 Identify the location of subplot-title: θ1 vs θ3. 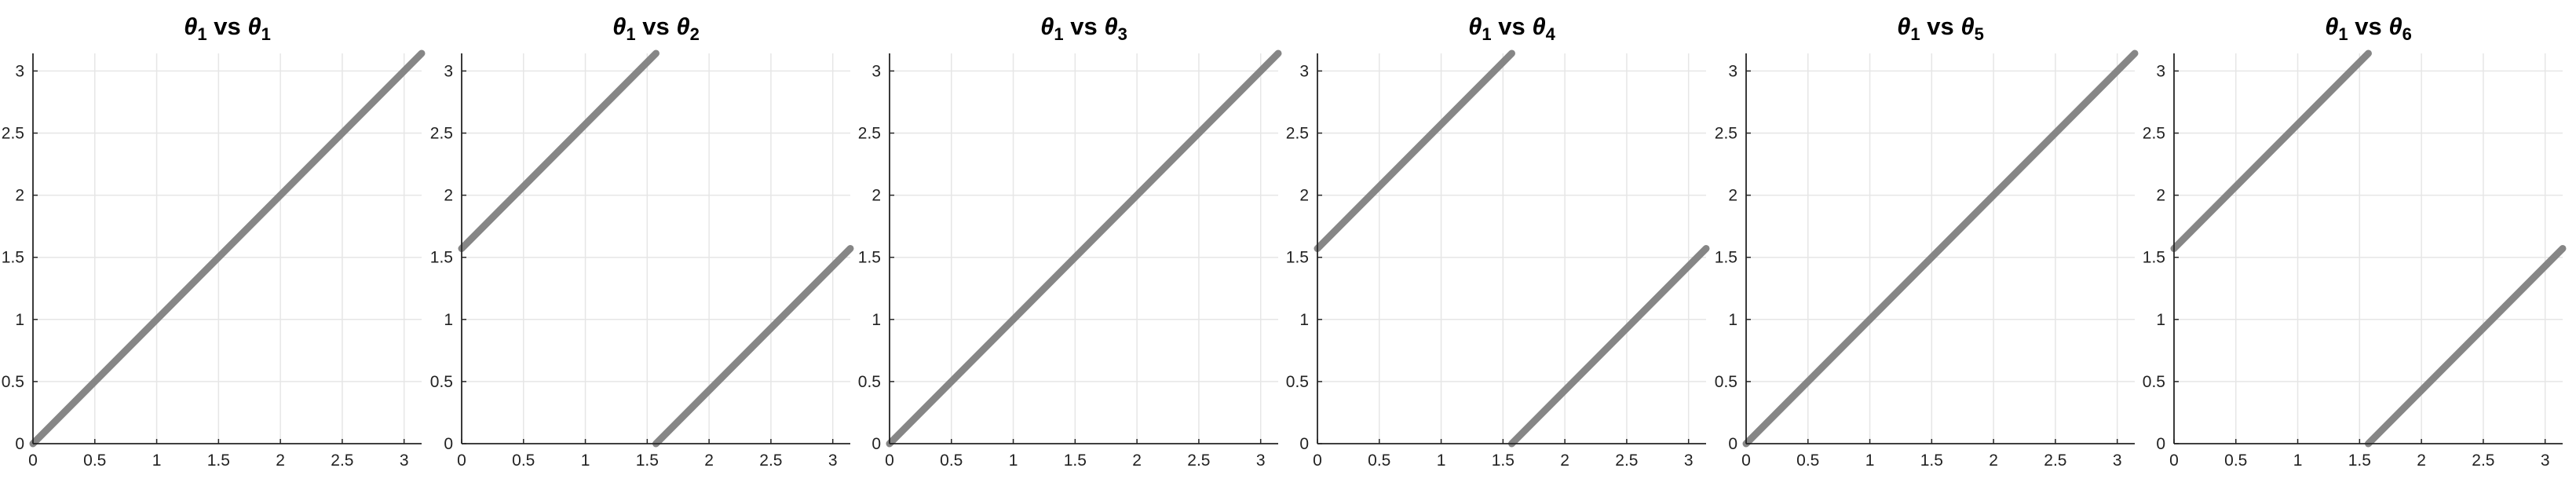
(1083, 28).